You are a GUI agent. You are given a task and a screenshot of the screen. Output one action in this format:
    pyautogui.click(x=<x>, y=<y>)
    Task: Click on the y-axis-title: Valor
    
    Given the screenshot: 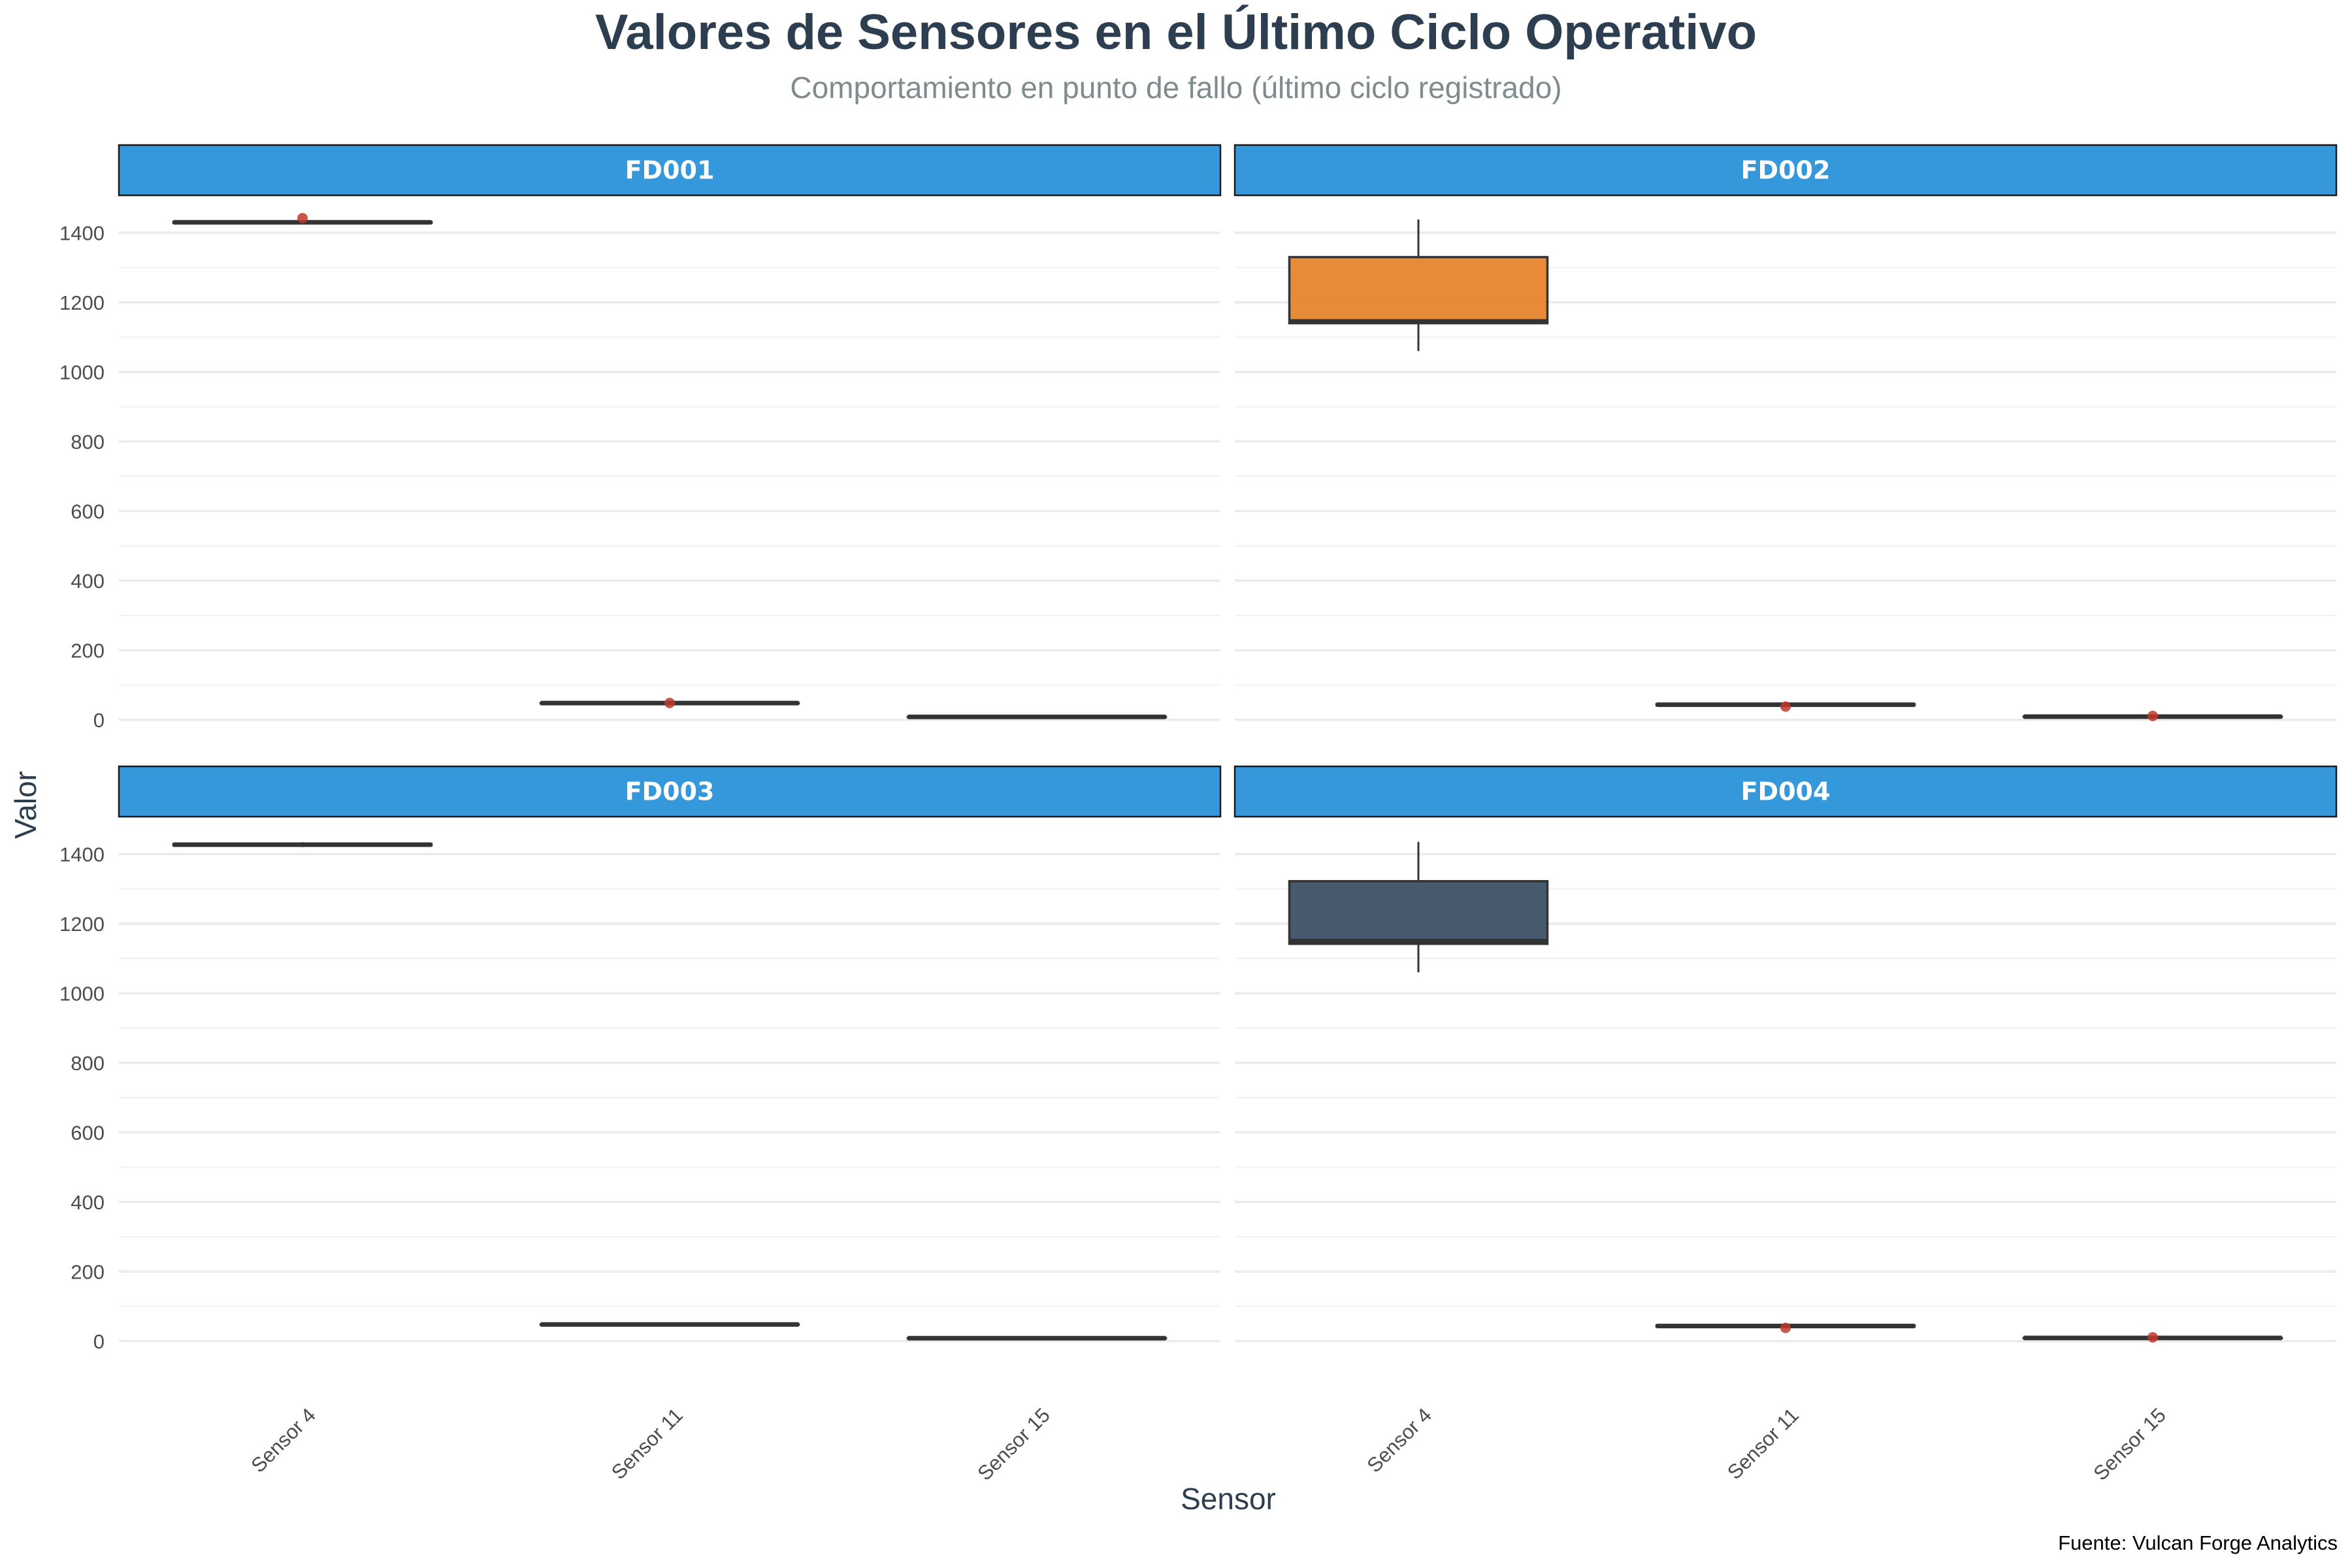 What is the action you would take?
    pyautogui.click(x=25, y=805)
    